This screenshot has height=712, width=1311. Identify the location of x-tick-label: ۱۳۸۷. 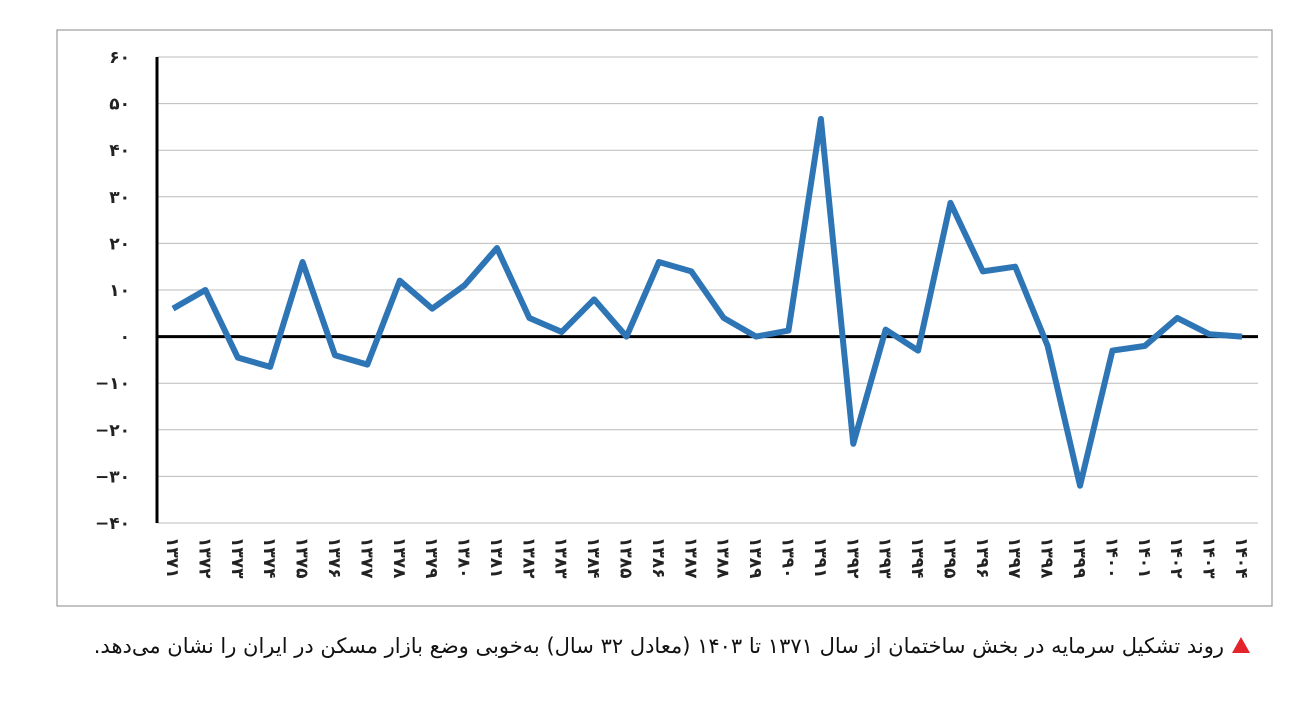
(690, 558).